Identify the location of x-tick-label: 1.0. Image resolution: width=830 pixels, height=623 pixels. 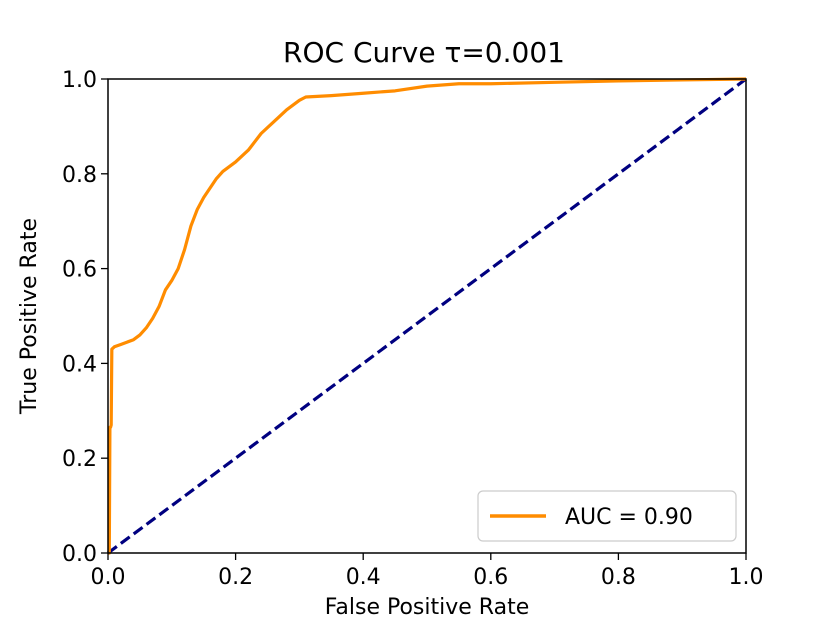
(746, 577).